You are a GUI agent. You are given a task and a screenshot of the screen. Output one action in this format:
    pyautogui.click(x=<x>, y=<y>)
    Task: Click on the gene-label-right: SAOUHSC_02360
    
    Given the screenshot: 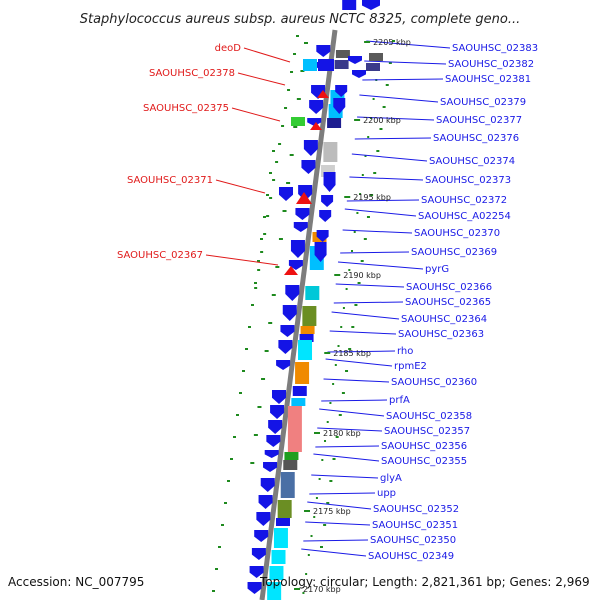 What is the action you would take?
    pyautogui.click(x=434, y=382)
    